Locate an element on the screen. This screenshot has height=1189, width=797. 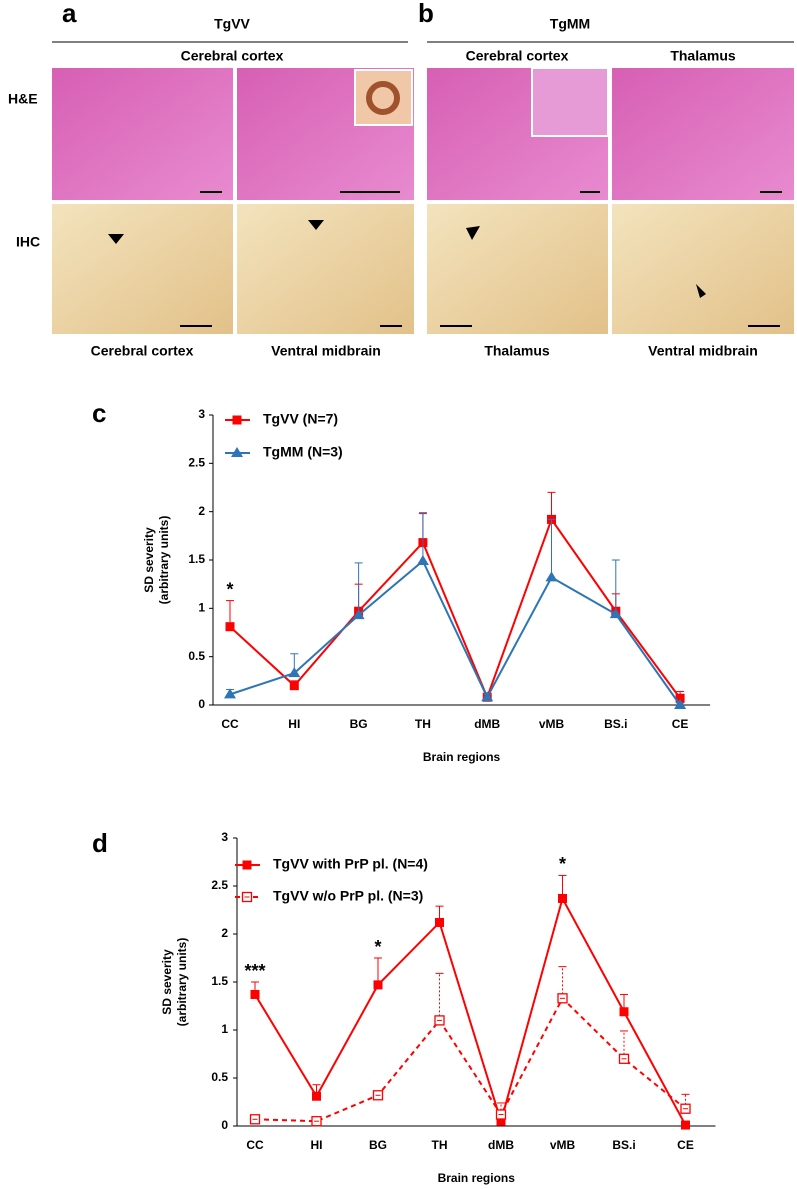
row-label: H&E is located at coordinates (23, 99).